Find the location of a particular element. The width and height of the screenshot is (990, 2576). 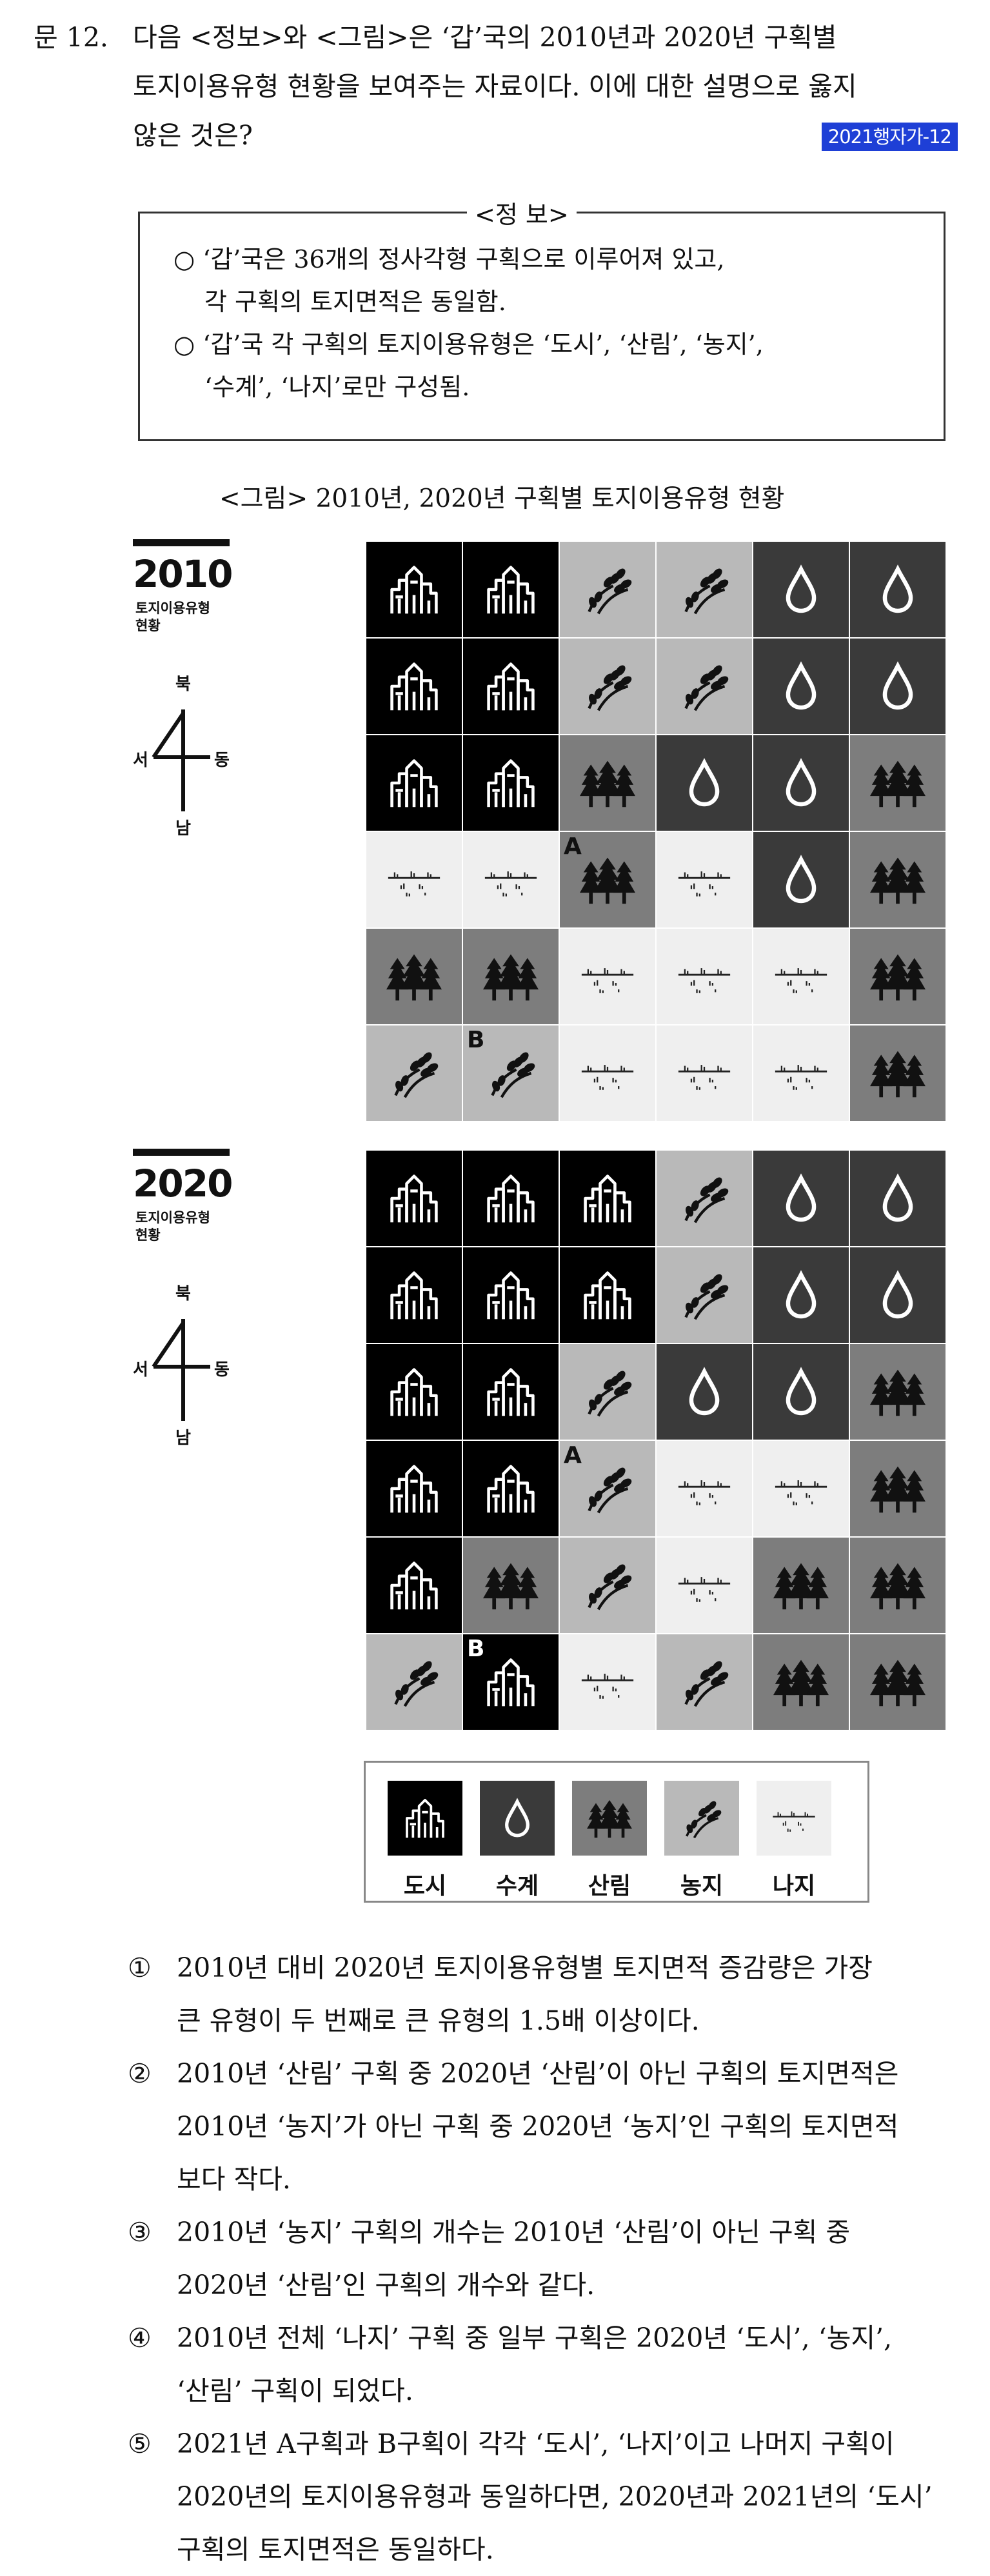

option-3-number: ③ is located at coordinates (140, 2232).